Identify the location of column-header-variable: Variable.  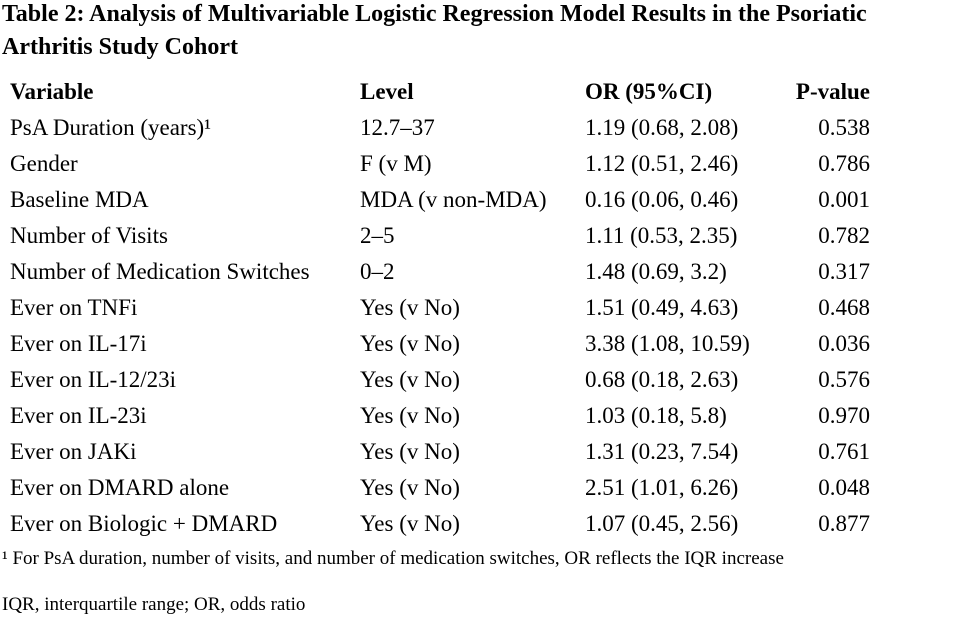
(52, 91).